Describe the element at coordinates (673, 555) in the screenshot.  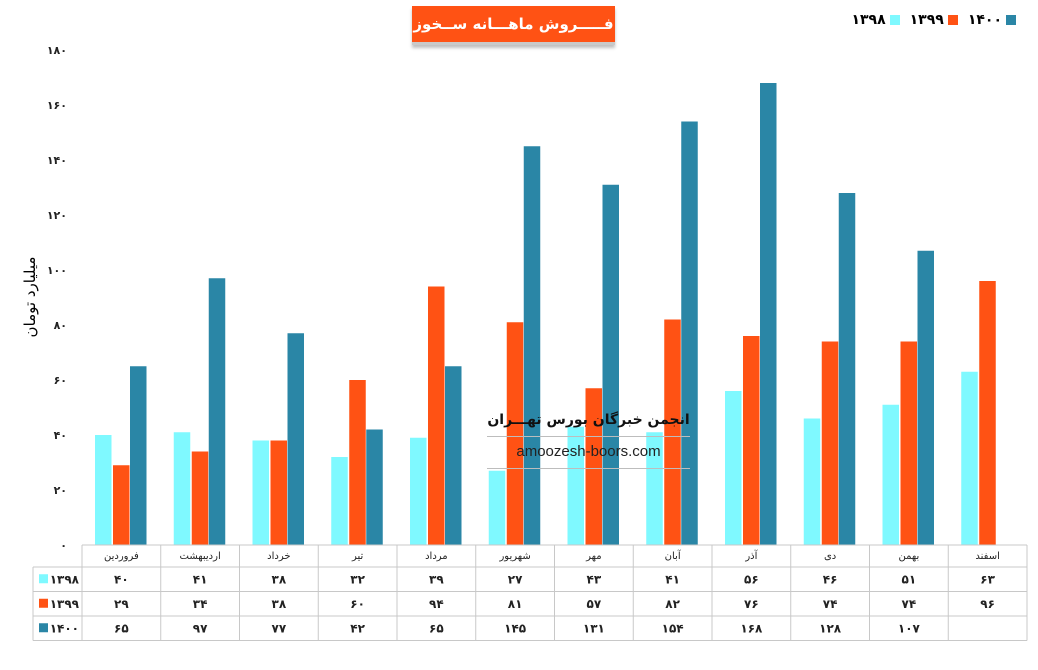
I see `category-label: آبان` at that location.